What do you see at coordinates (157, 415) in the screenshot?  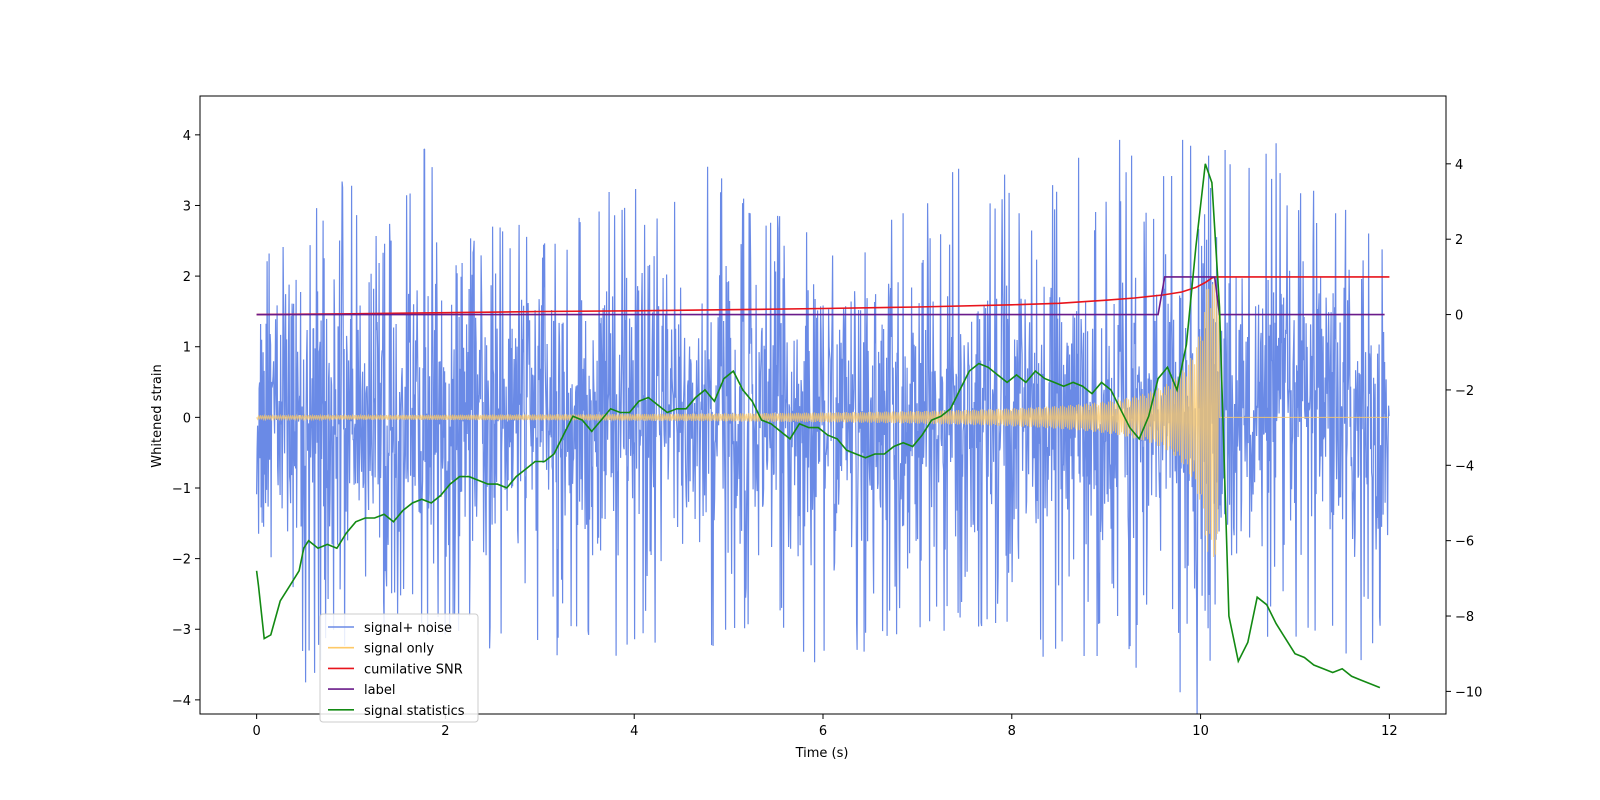 I see `y-axis-label: Whitened strain` at bounding box center [157, 415].